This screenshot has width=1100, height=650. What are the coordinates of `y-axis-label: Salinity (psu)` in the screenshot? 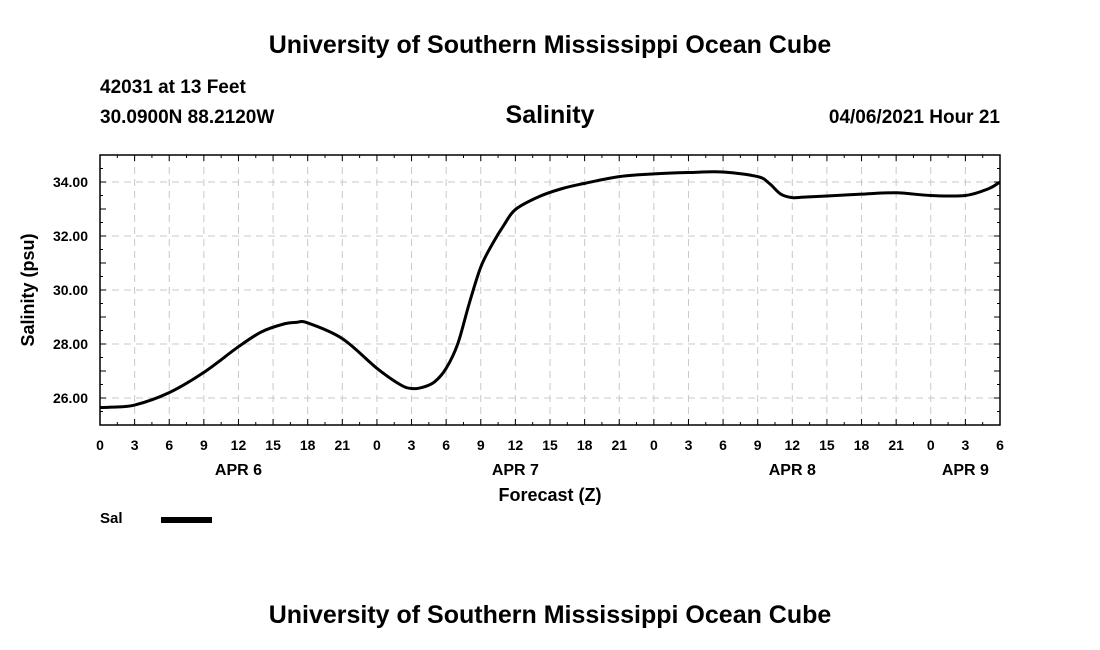 It's located at (28, 289).